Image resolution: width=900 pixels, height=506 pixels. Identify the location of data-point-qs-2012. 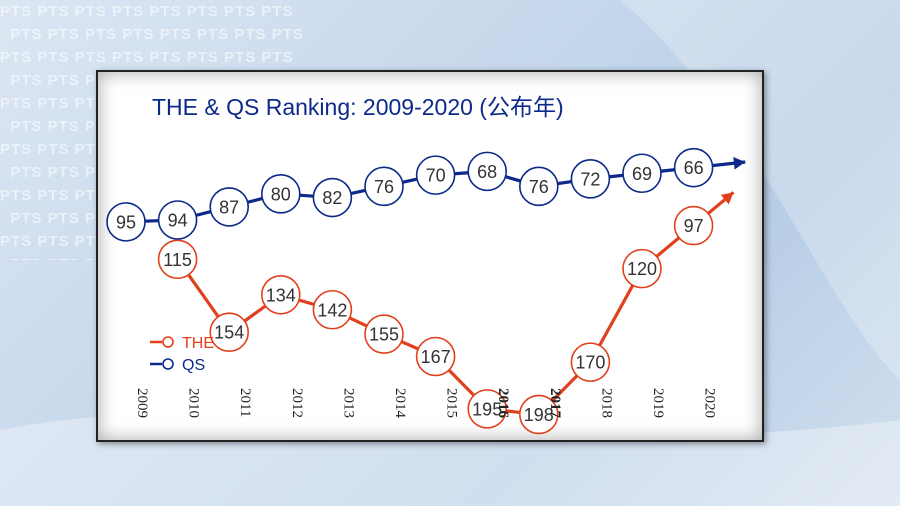
(281, 194).